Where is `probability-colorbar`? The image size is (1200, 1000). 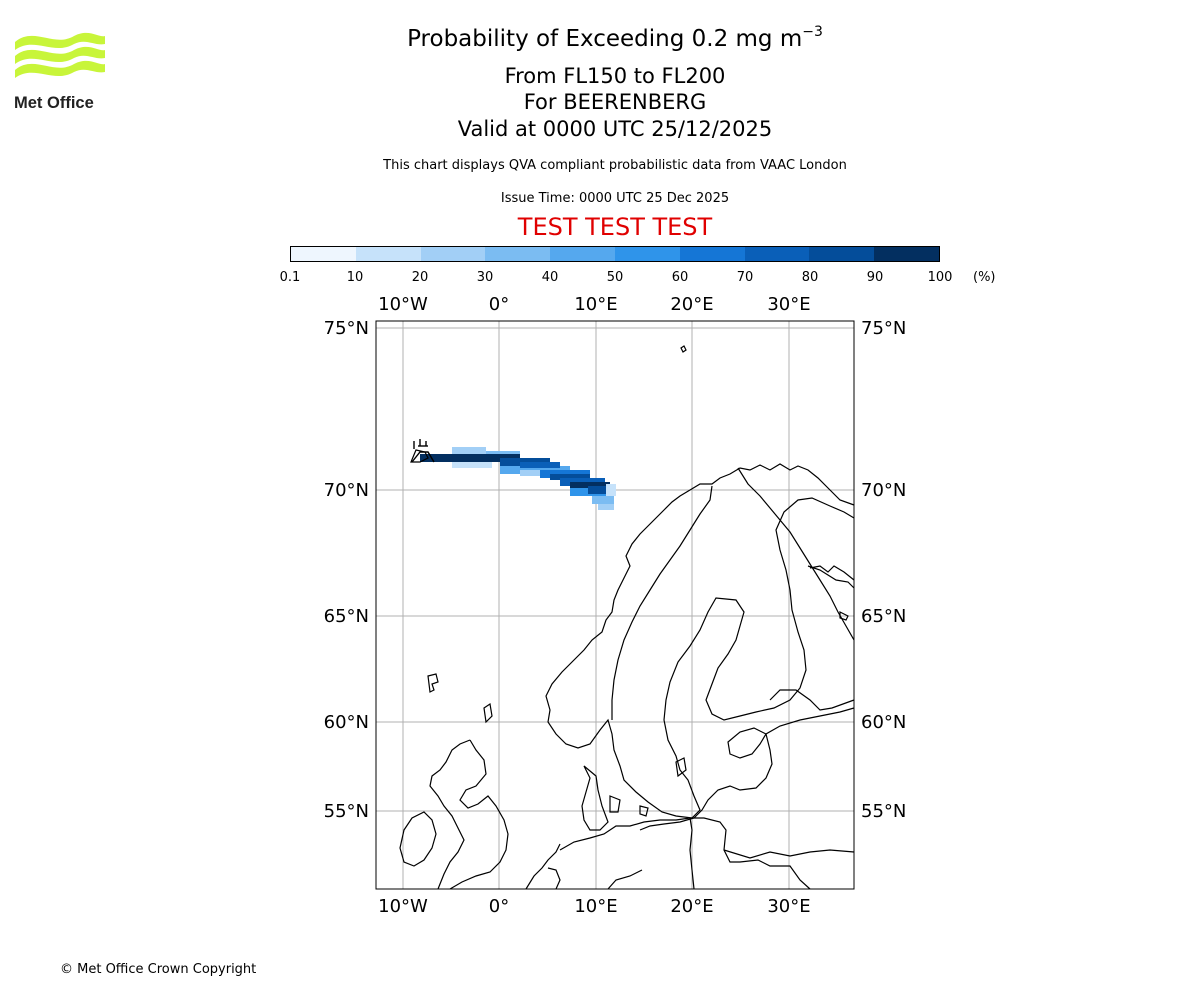 probability-colorbar is located at coordinates (615, 254).